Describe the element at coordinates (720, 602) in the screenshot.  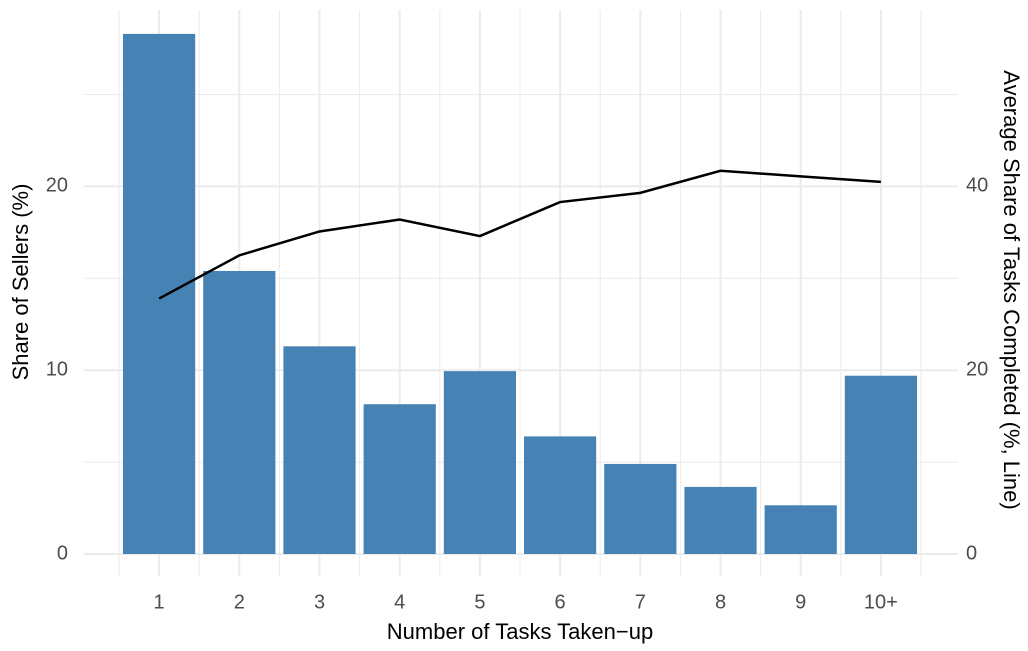
I see `x-tick-label: 8` at that location.